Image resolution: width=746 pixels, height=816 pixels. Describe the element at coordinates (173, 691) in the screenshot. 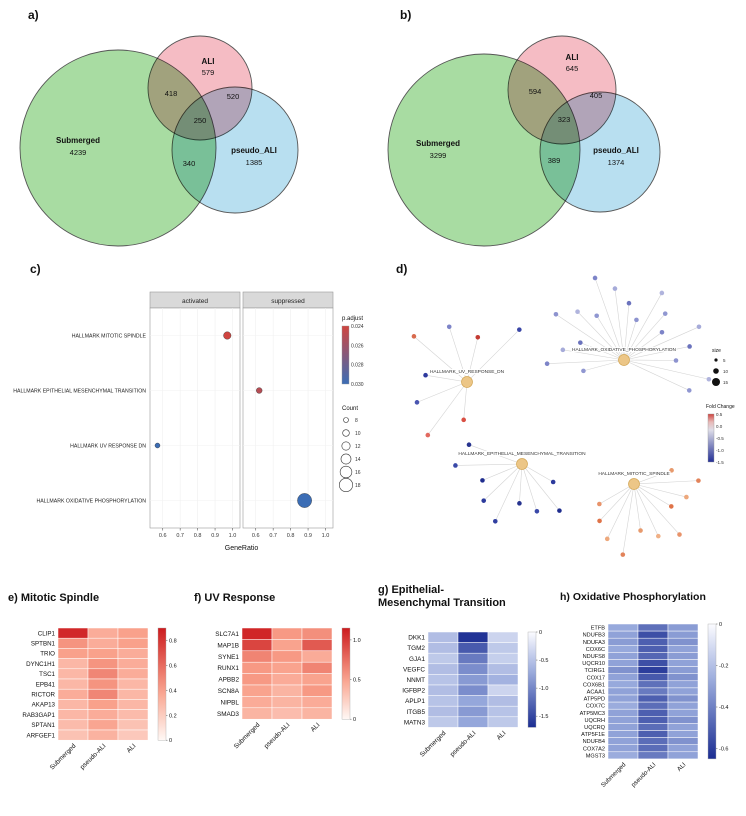

I see `svg-text: 0.4` at that location.